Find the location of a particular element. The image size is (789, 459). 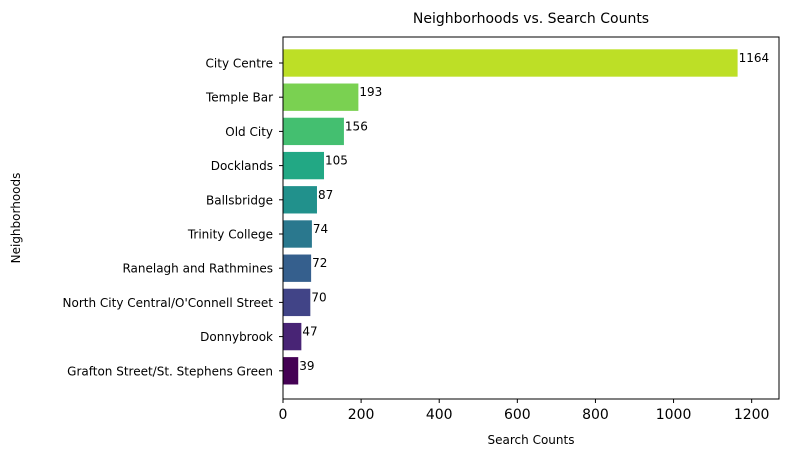

y-tick-label: Grafton Street/St. Stephens Green is located at coordinates (170, 371).